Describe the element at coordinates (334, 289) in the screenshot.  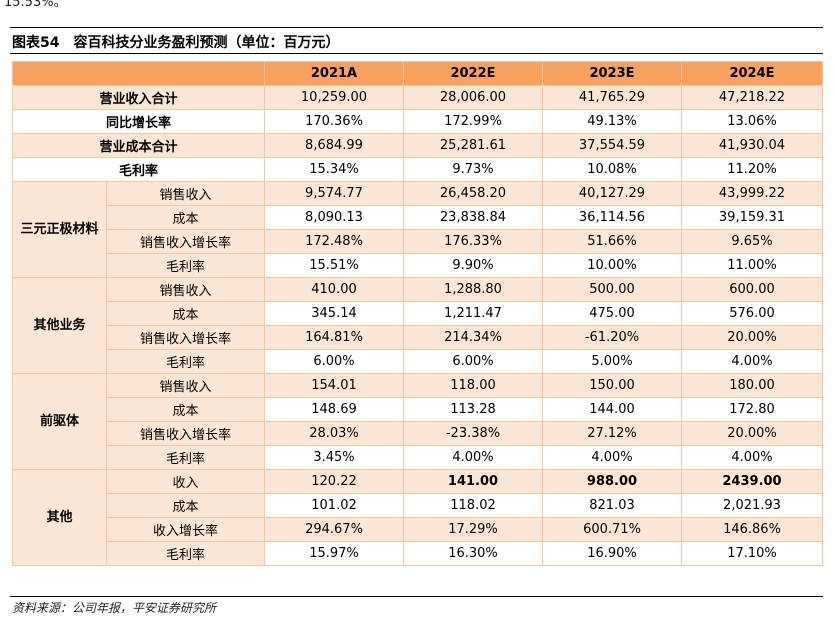
I see `value-cell: 410.00` at that location.